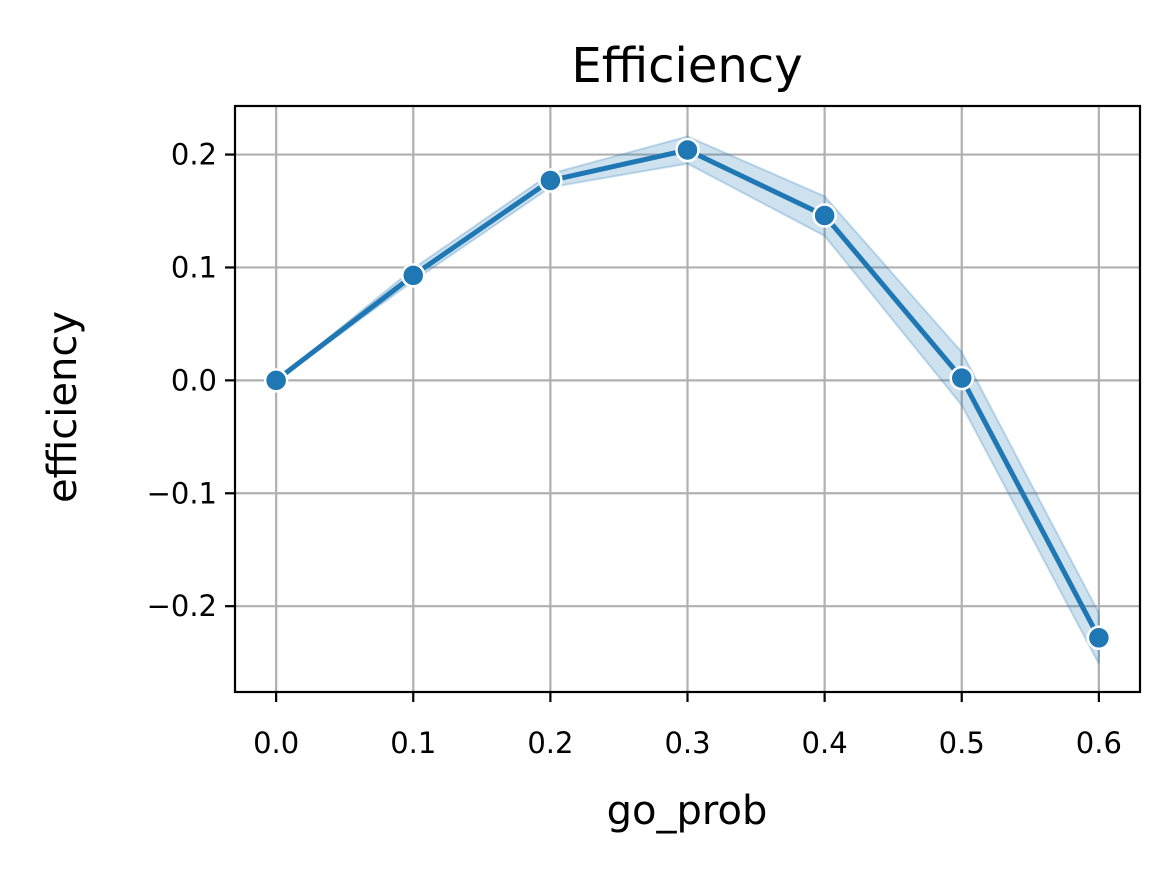 This screenshot has height=870, width=1170. I want to click on y-tick-label: 0.0, so click(194, 380).